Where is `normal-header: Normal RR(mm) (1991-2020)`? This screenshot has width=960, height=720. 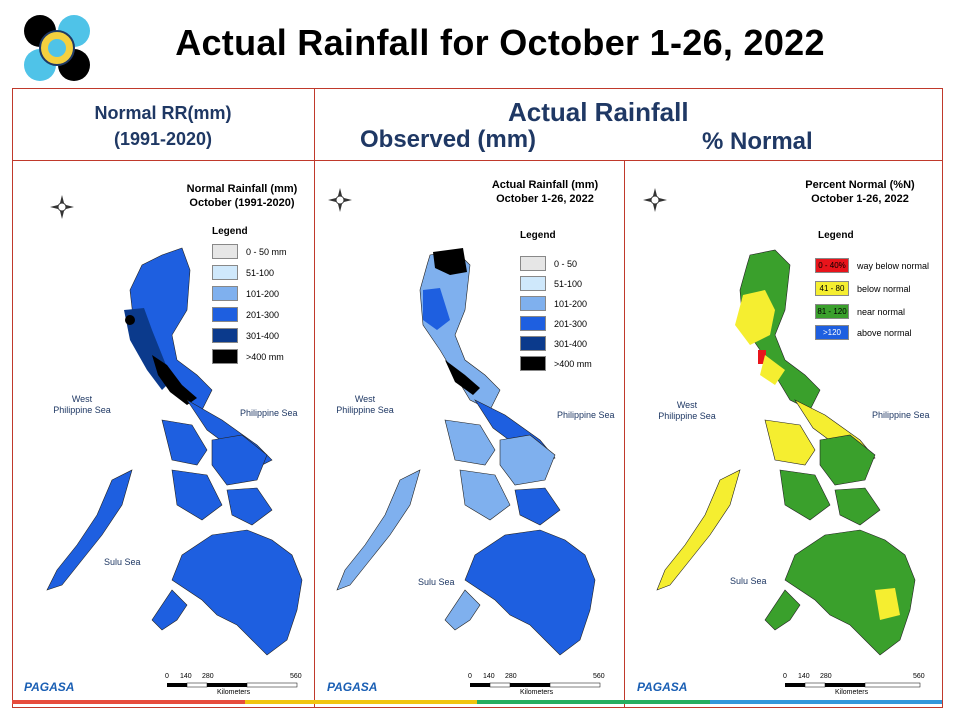
normal-header: Normal RR(mm) (1991-2020) is located at coordinates (163, 126).